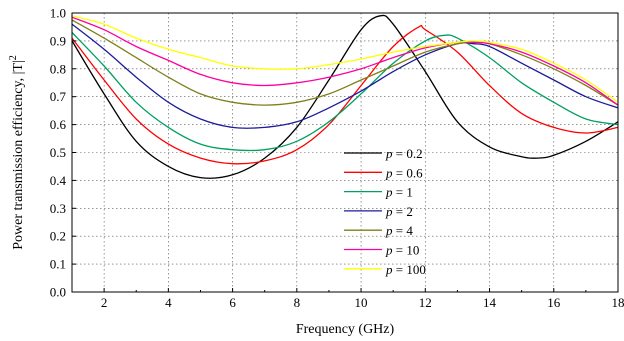 This screenshot has height=341, width=624. I want to click on legend-entry-0: p = 0.2, so click(404, 153).